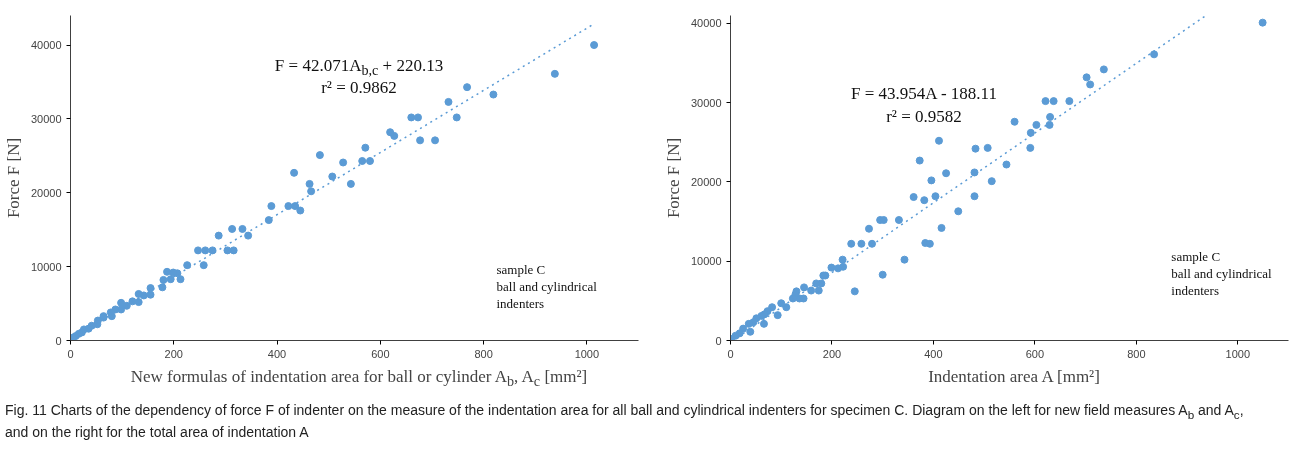 This screenshot has width=1290, height=465. Describe the element at coordinates (624, 421) in the screenshot. I see `text: Fig. 11 Charts of the dependency of force F of indenter on the measure of the indentation area for all ball and cylindrical indenters for specimen C. Diagram on the left for new field measures A$_{b}$ and A$_{c}$, and on the right for the total area of indentation A` at that location.